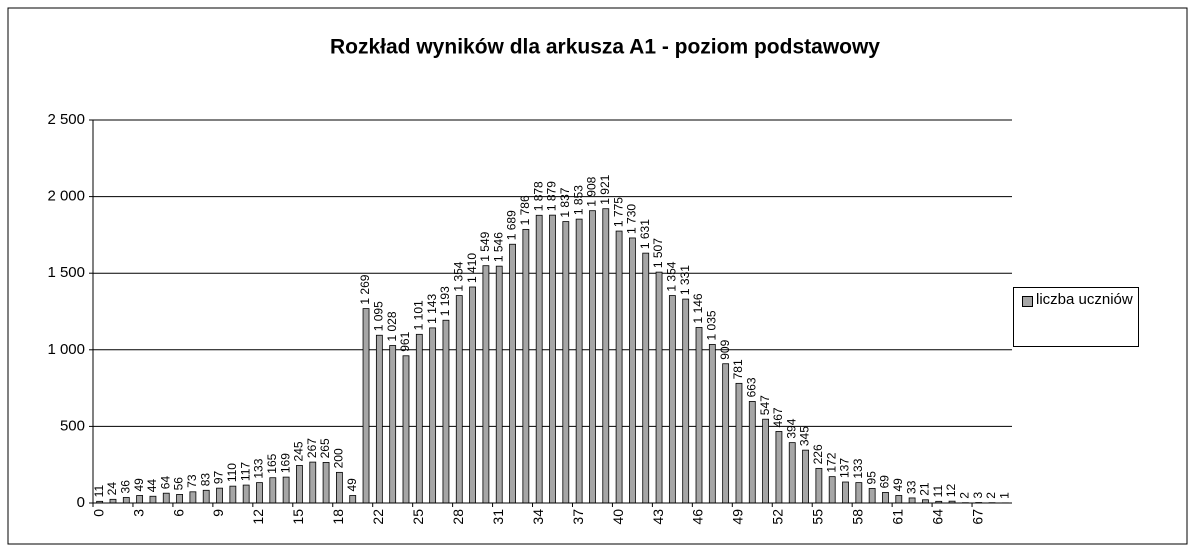  What do you see at coordinates (259, 468) in the screenshot?
I see `value-label: 133` at bounding box center [259, 468].